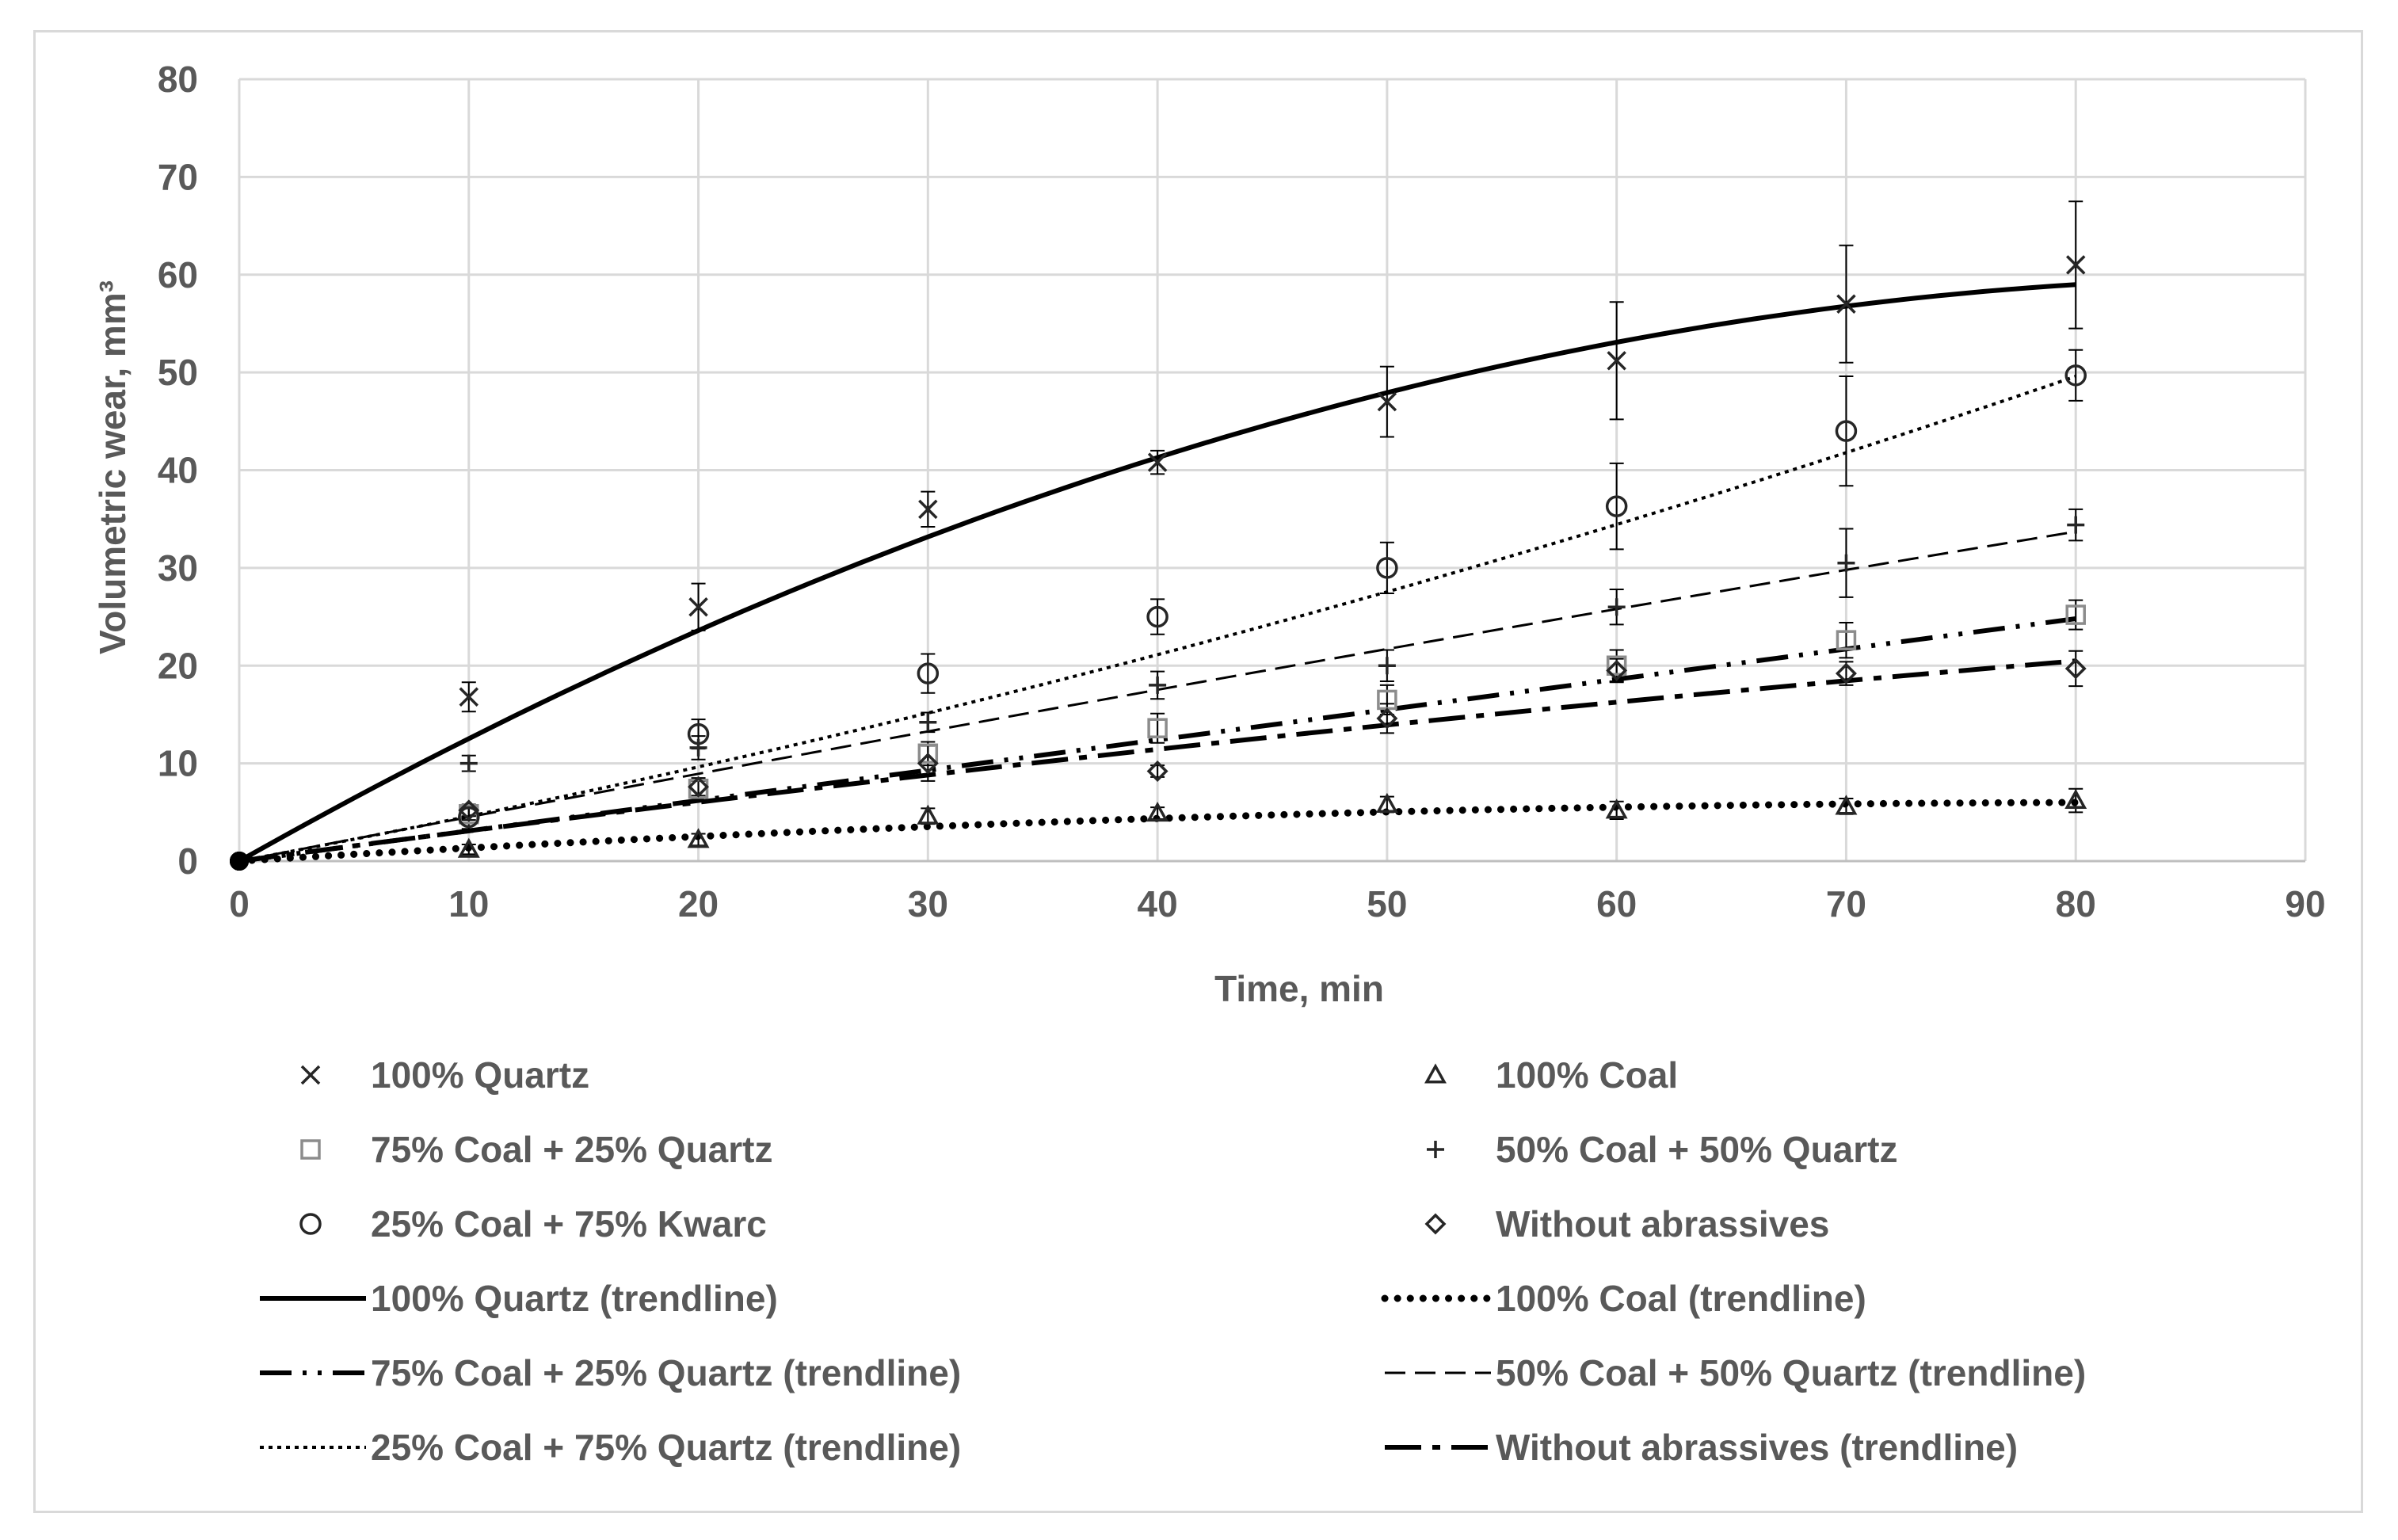 The image size is (2398, 1540). Describe the element at coordinates (178, 665) in the screenshot. I see `y-tick-label: 20` at that location.